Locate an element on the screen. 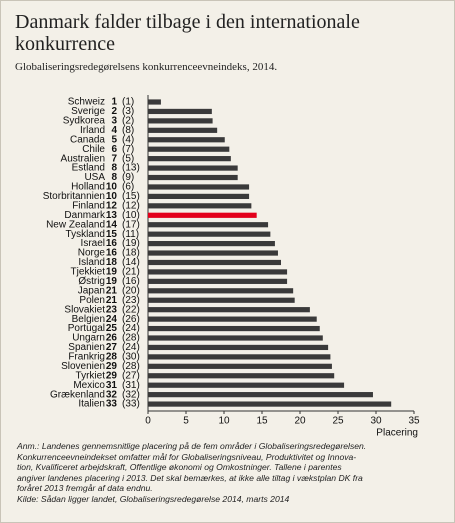  category-label: Sydkorea is located at coordinates (84, 121).